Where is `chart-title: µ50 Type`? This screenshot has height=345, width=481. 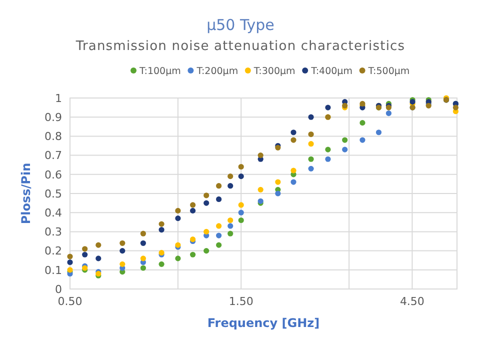 chart-title: µ50 Type is located at coordinates (240, 25).